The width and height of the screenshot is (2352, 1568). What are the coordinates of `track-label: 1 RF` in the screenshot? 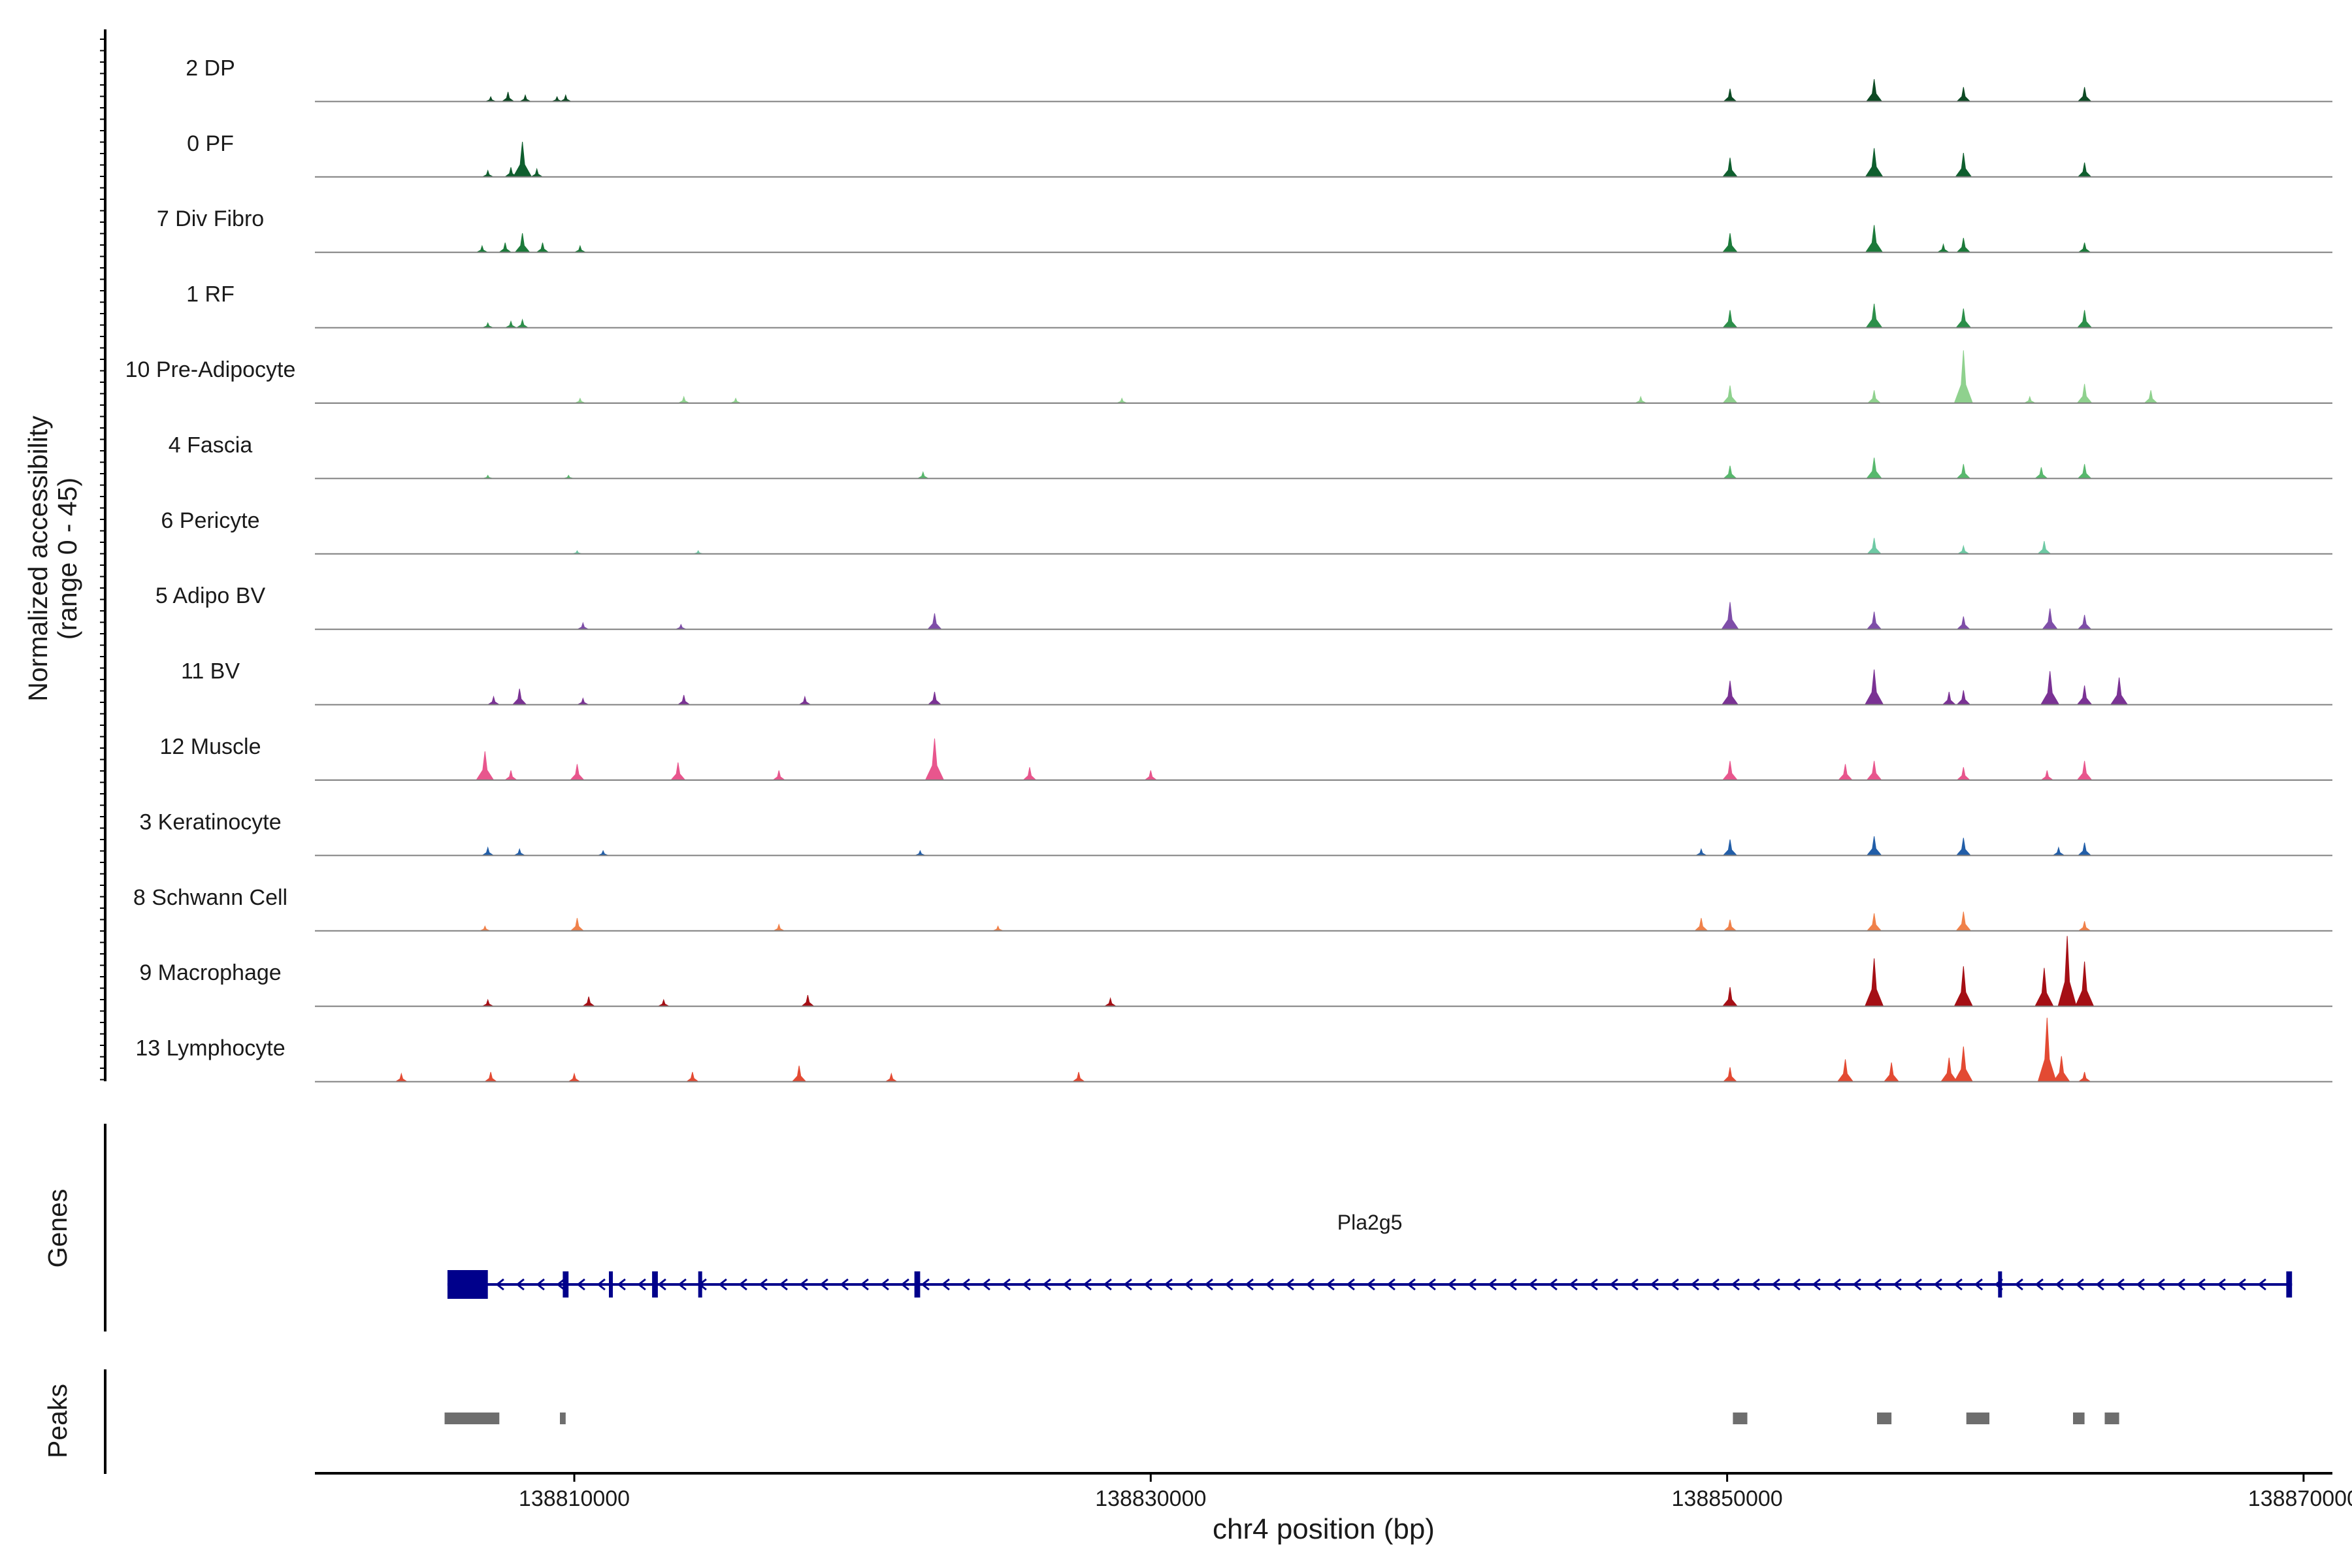 It's located at (210, 294).